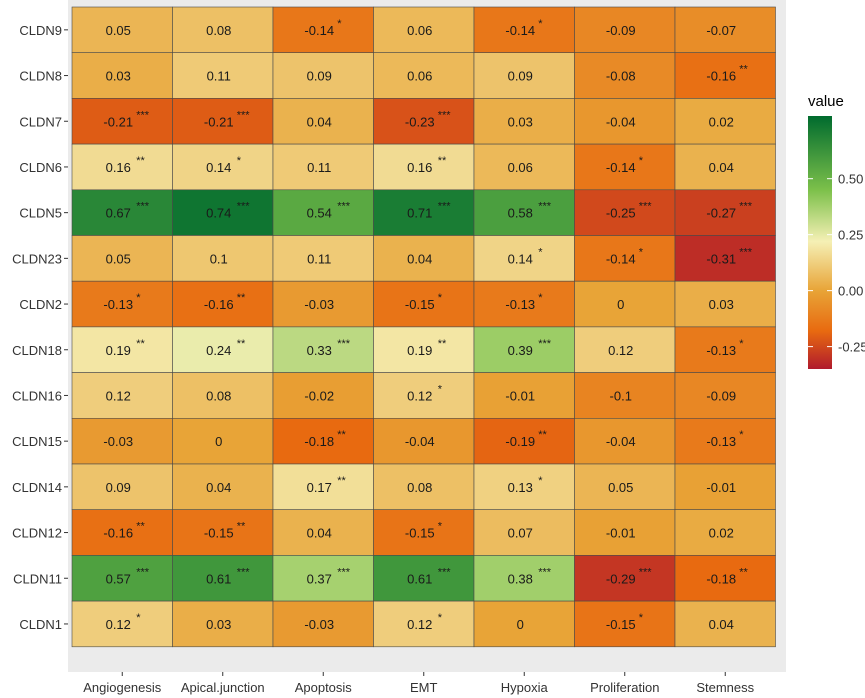 The height and width of the screenshot is (698, 865). What do you see at coordinates (37, 578) in the screenshot?
I see `y-tick-label: CLDN11` at bounding box center [37, 578].